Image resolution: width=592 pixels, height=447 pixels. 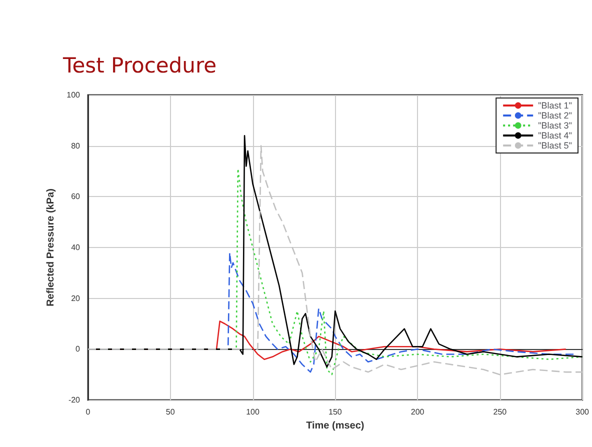 What do you see at coordinates (88, 412) in the screenshot?
I see `x-tick-label: 0` at bounding box center [88, 412].